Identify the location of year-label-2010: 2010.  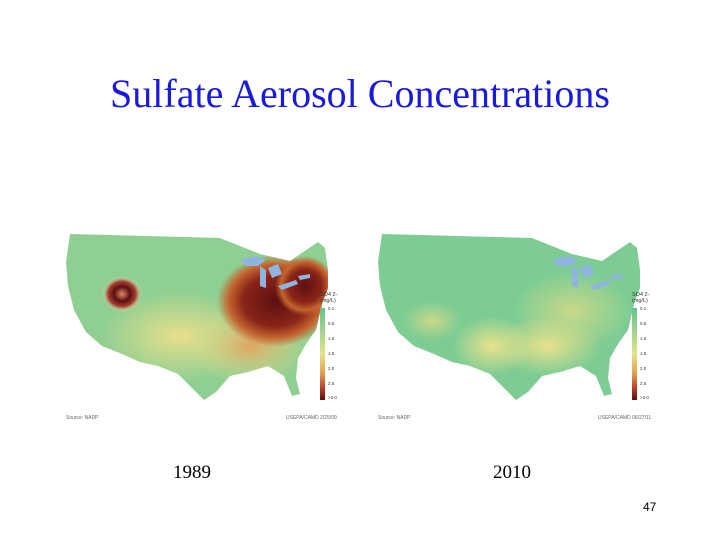
(512, 472).